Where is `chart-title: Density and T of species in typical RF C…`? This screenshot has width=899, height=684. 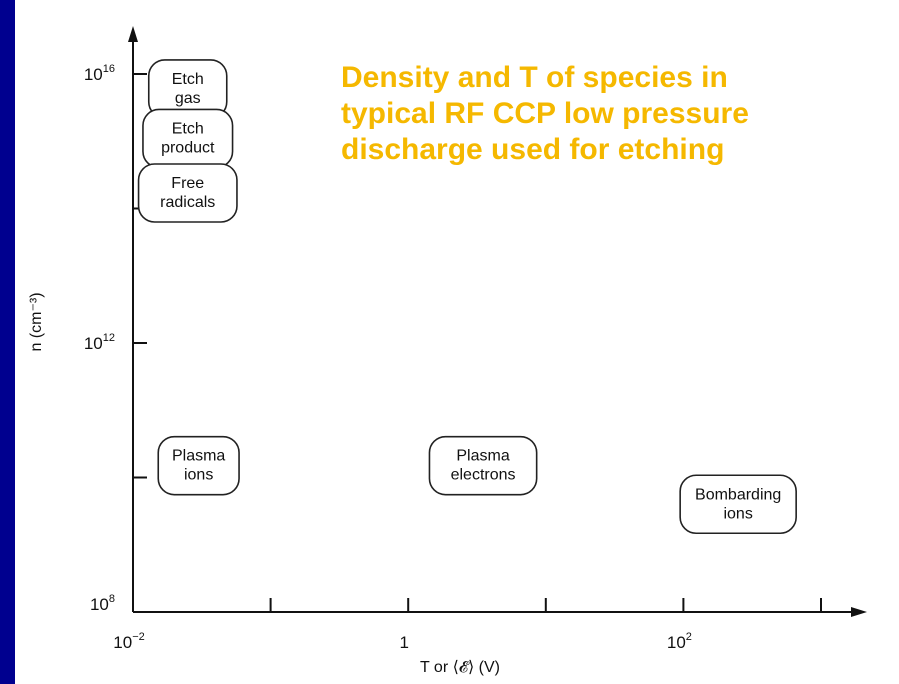 chart-title: Density and T of species in typical RF C… is located at coordinates (620, 114).